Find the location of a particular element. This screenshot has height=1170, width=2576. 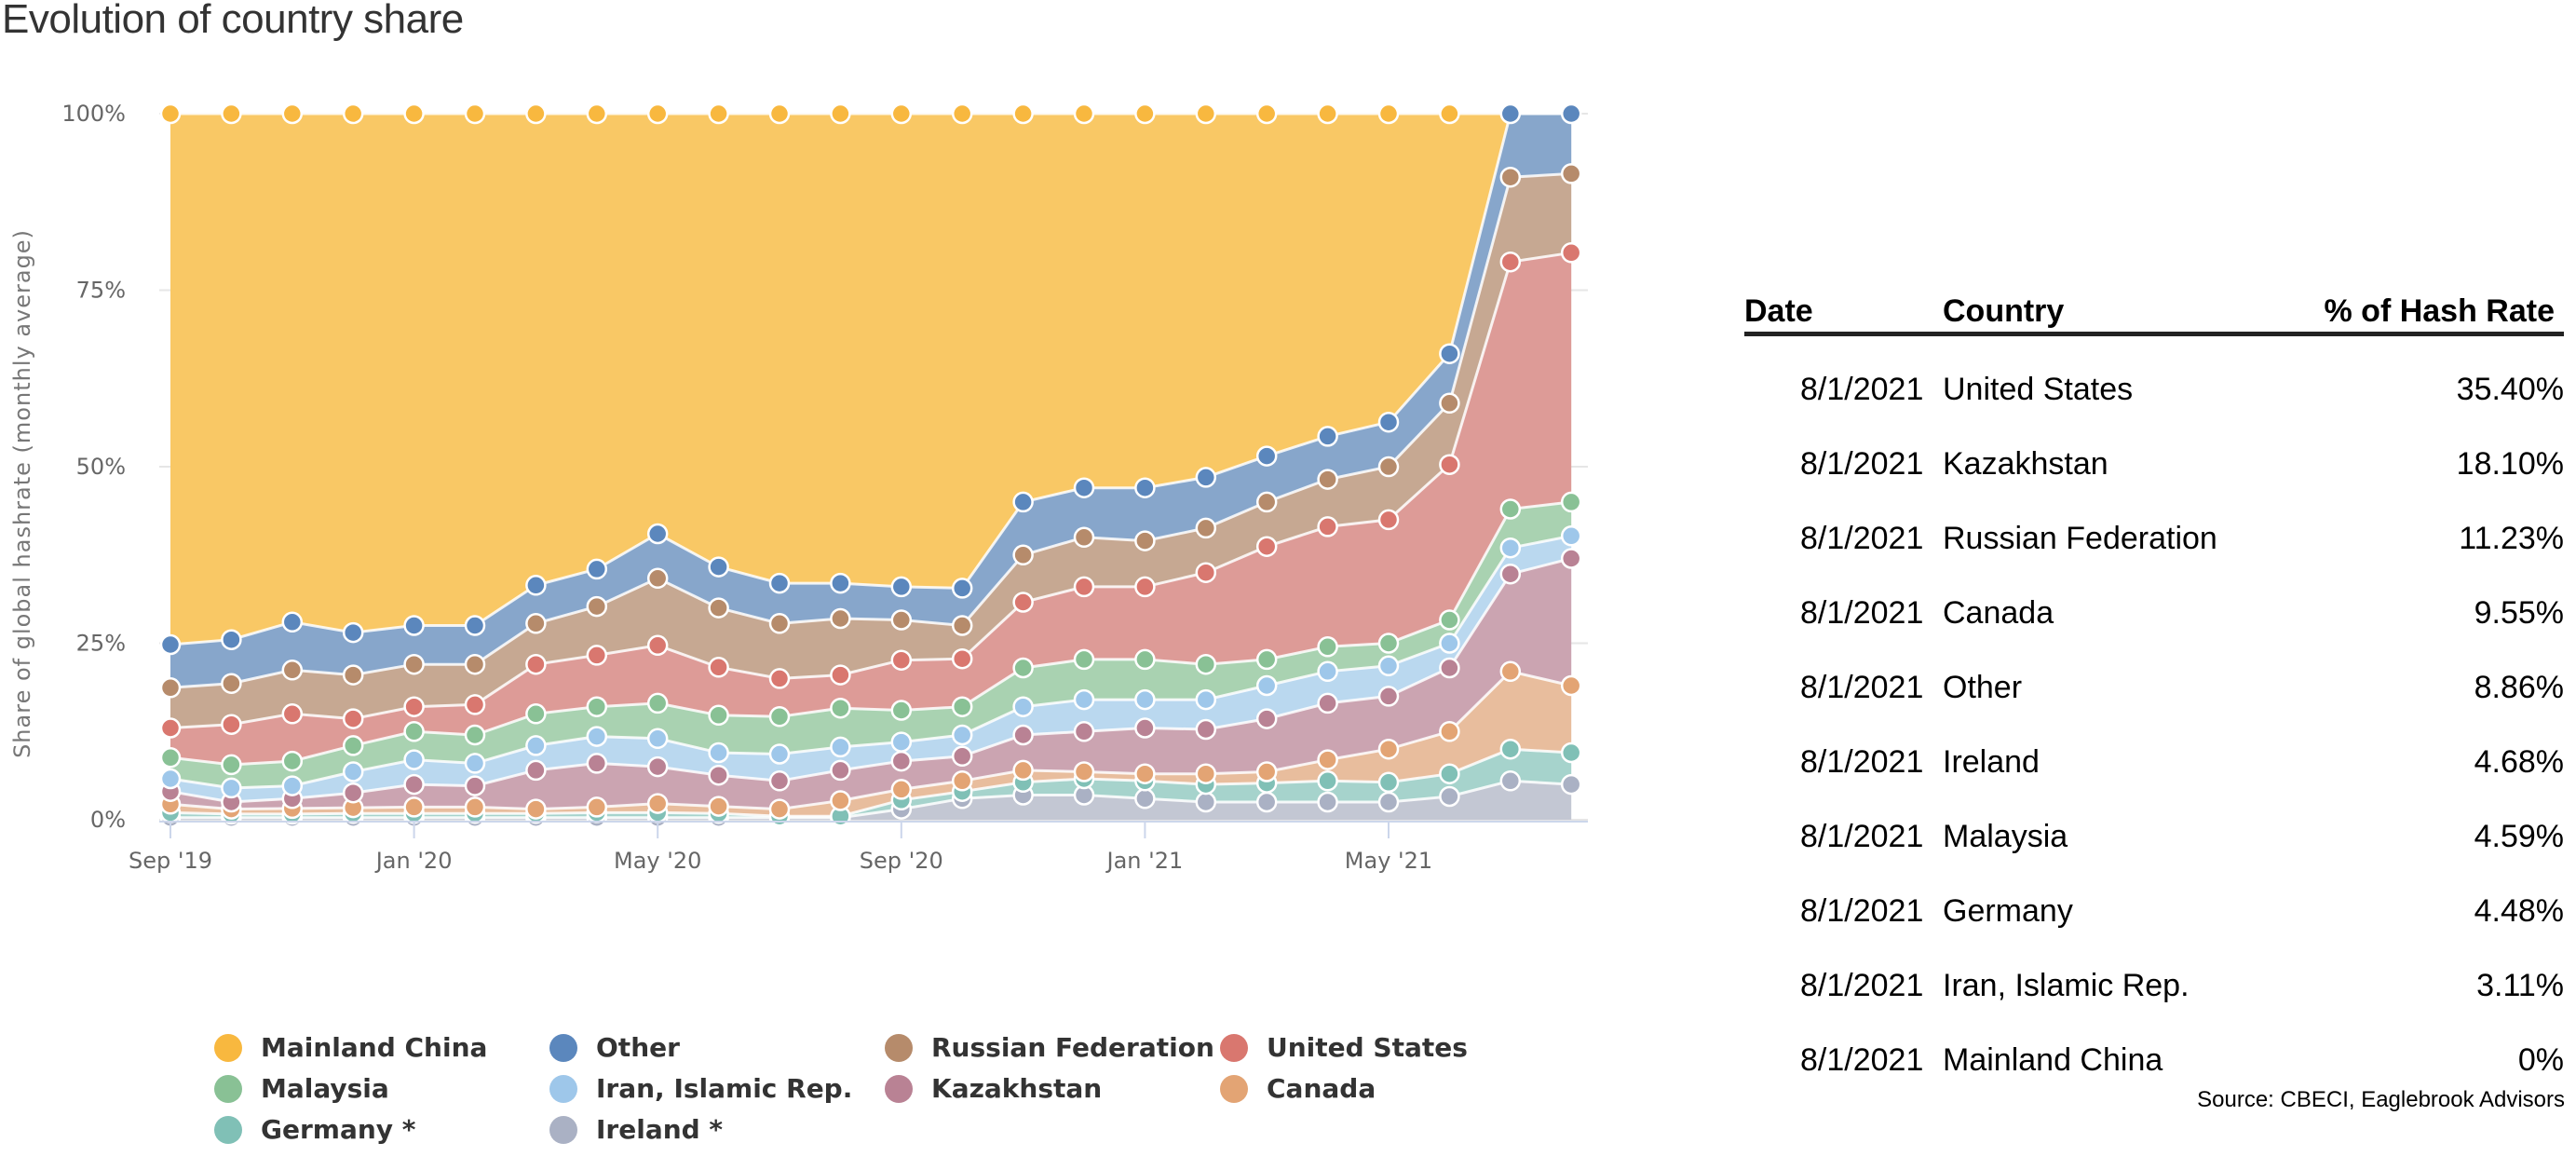

y-tick-label: 75% is located at coordinates (101, 291).